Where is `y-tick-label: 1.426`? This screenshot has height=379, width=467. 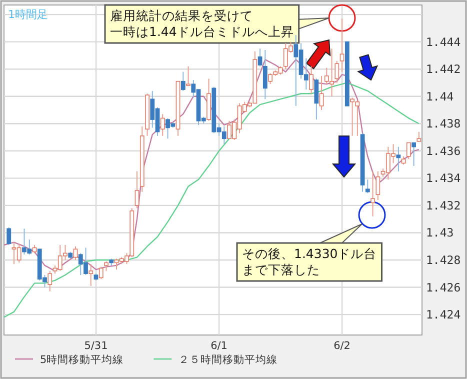
y-tick-label: 1.426 is located at coordinates (443, 287).